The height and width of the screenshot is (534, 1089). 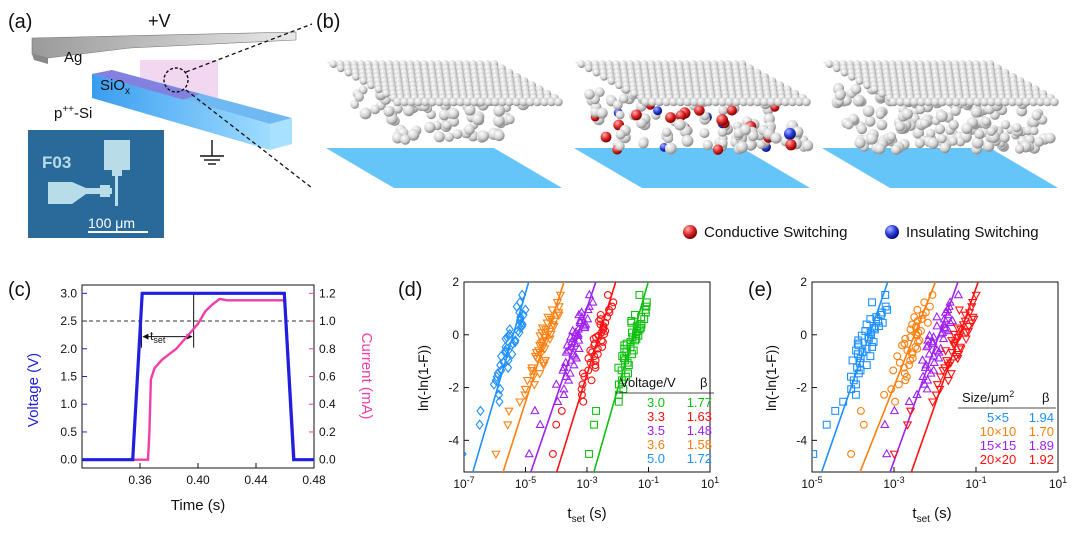 I want to click on fit-line-5.0, so click(x=500, y=377).